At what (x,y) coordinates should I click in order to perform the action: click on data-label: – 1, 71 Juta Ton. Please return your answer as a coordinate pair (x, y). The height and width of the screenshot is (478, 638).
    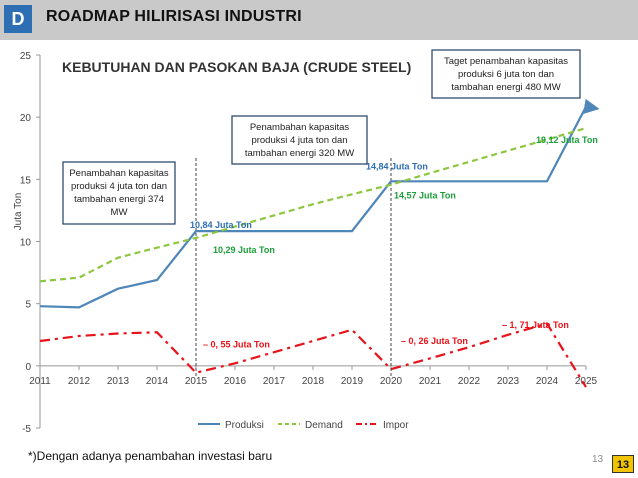
    Looking at the image, I should click on (535, 325).